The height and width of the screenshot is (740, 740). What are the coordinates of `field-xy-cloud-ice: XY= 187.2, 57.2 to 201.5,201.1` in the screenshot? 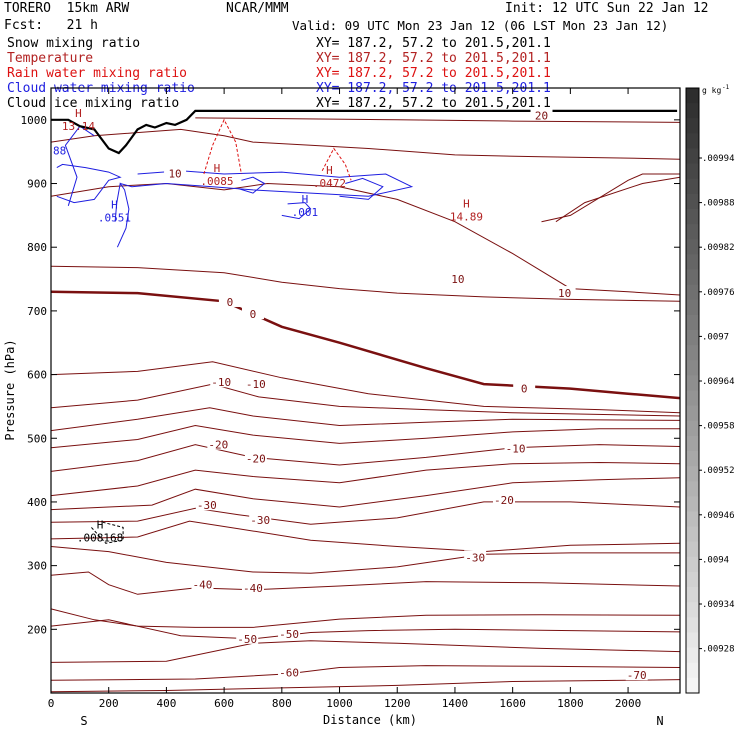 It's located at (433, 103).